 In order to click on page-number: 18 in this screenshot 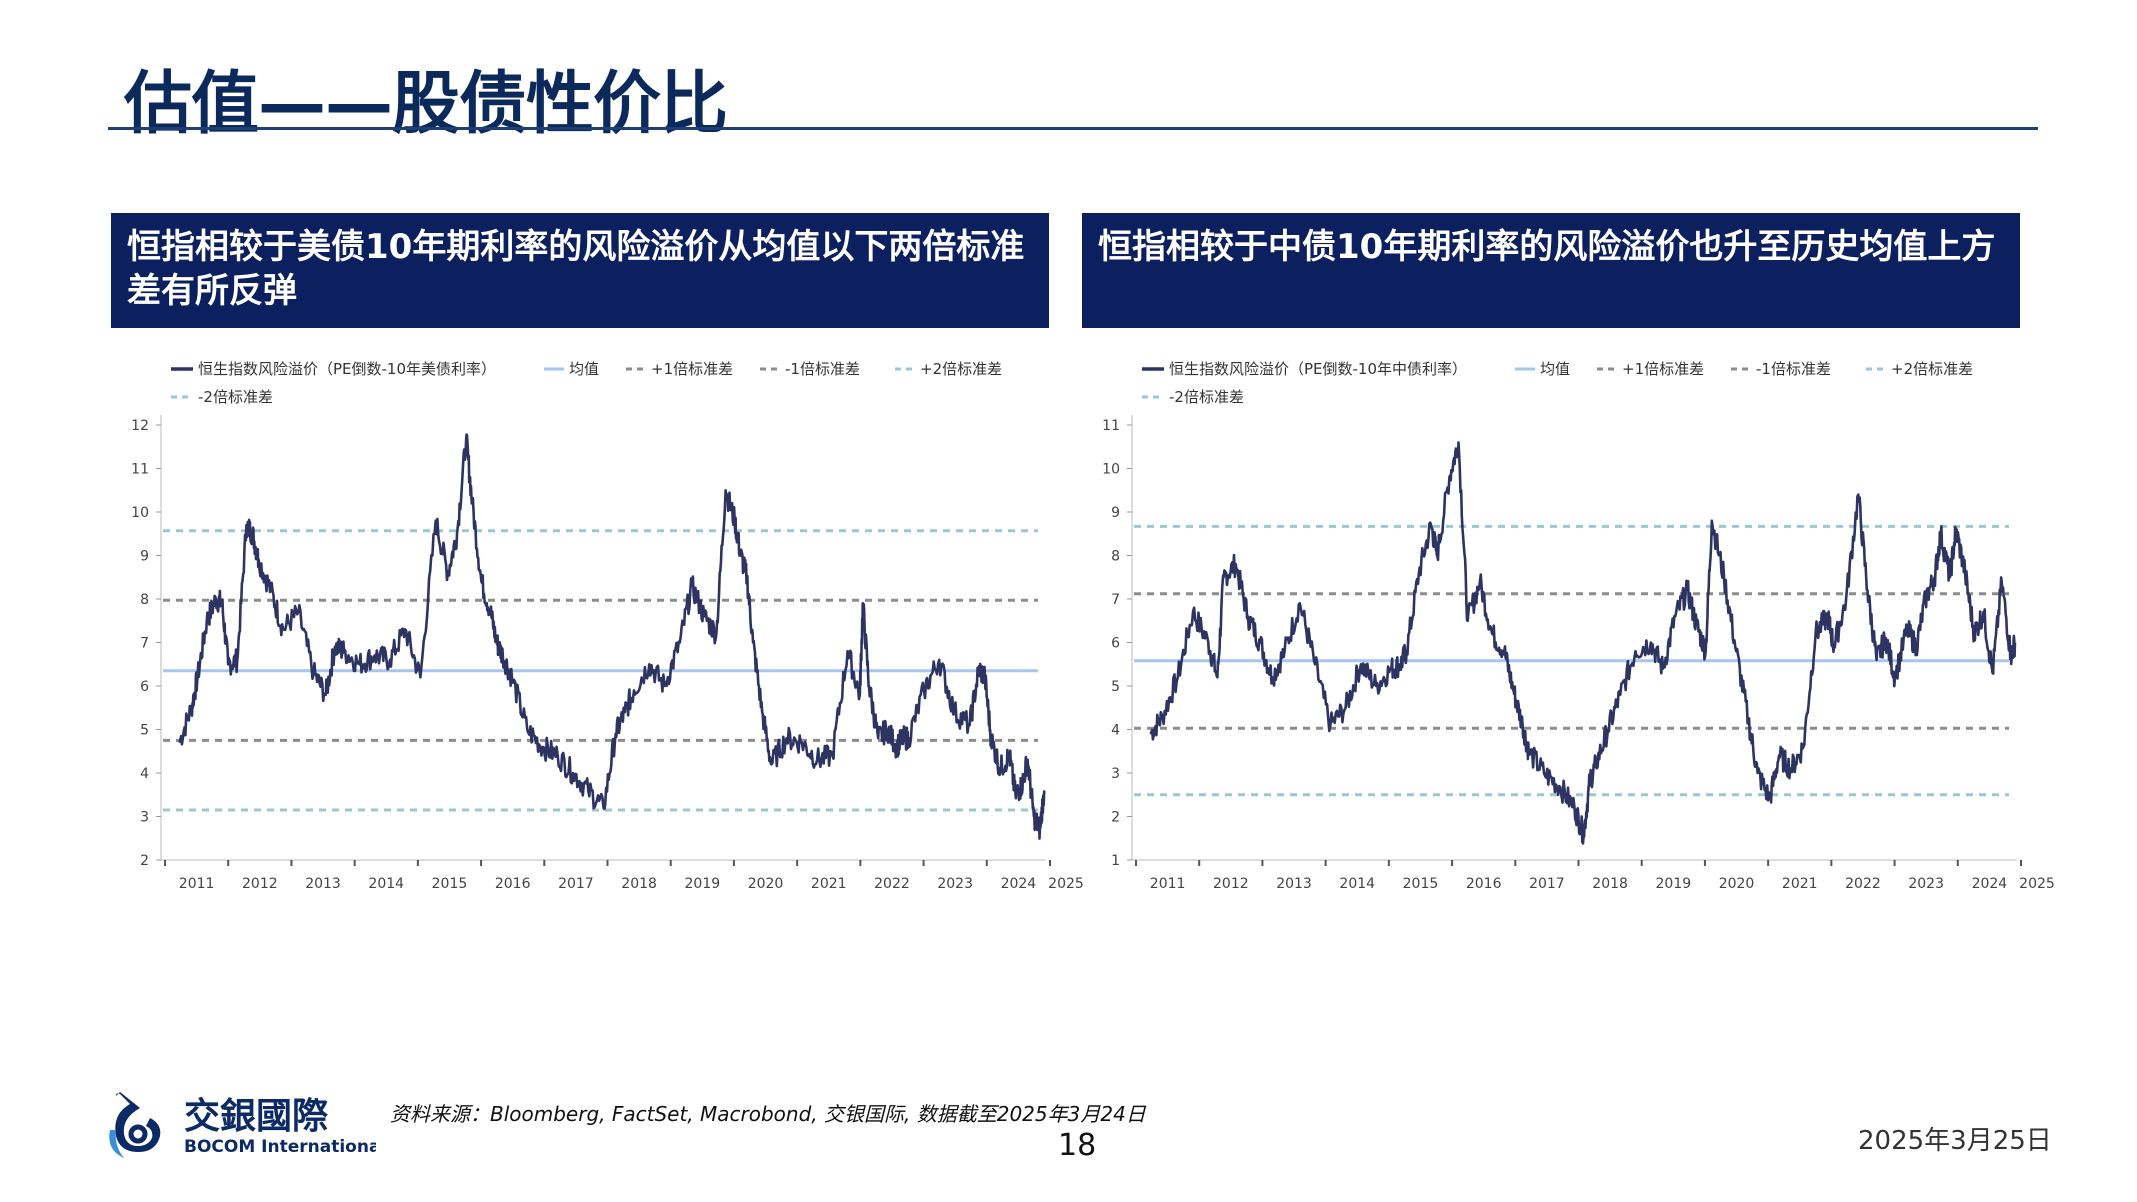, I will do `click(1077, 1145)`.